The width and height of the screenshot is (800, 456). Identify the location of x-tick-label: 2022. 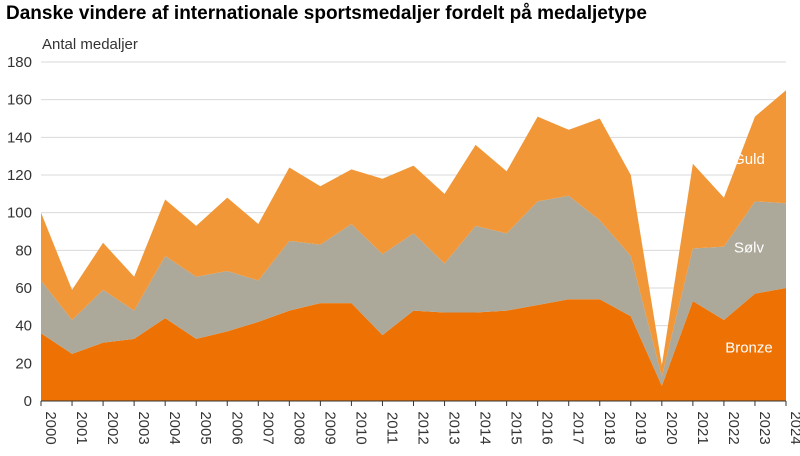
(733, 427).